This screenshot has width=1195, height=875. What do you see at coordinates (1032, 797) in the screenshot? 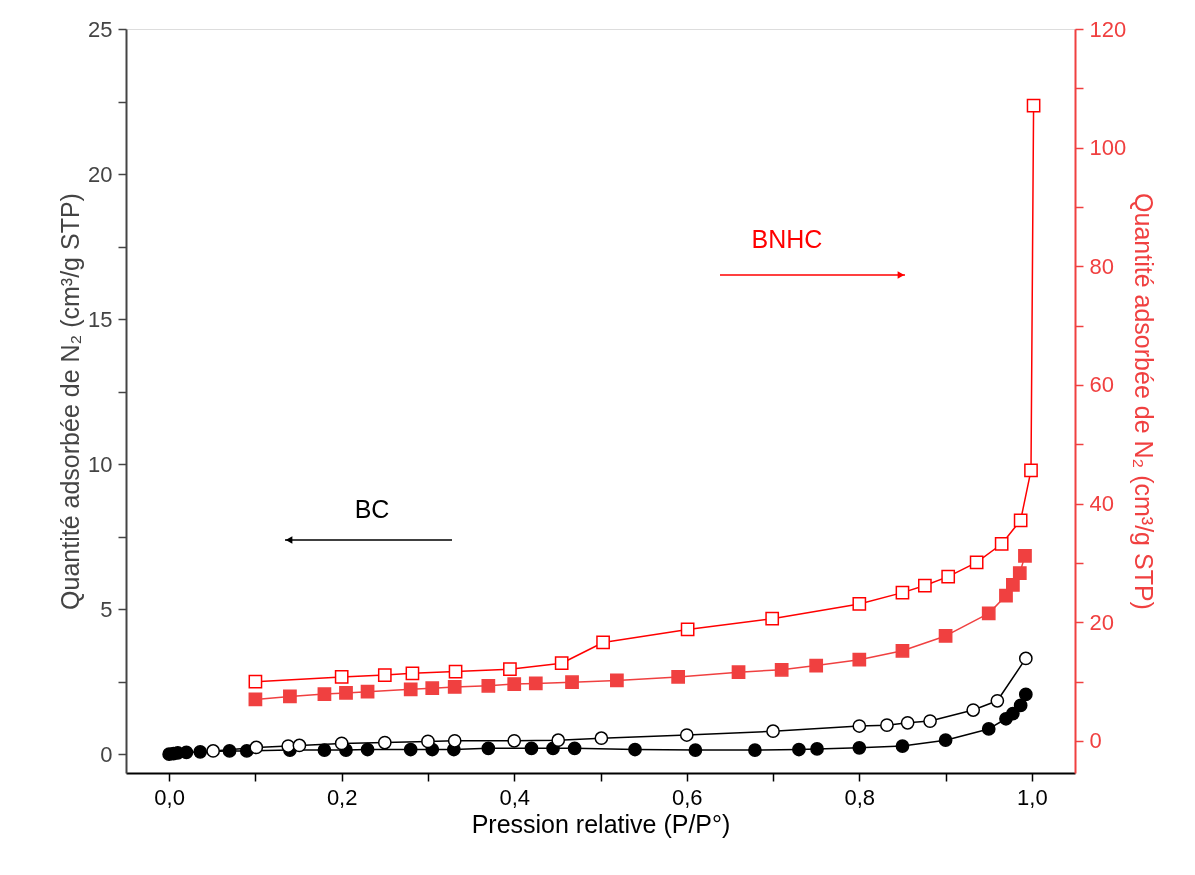
I see `x-tick-label: 1,0` at bounding box center [1032, 797].